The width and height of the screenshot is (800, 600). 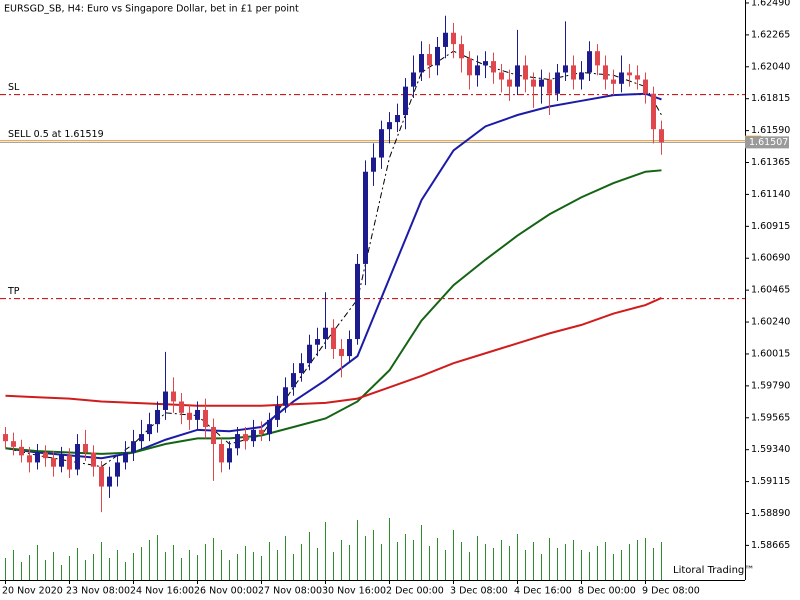 What do you see at coordinates (770, 66) in the screenshot?
I see `y-tick-label: 1.62040` at bounding box center [770, 66].